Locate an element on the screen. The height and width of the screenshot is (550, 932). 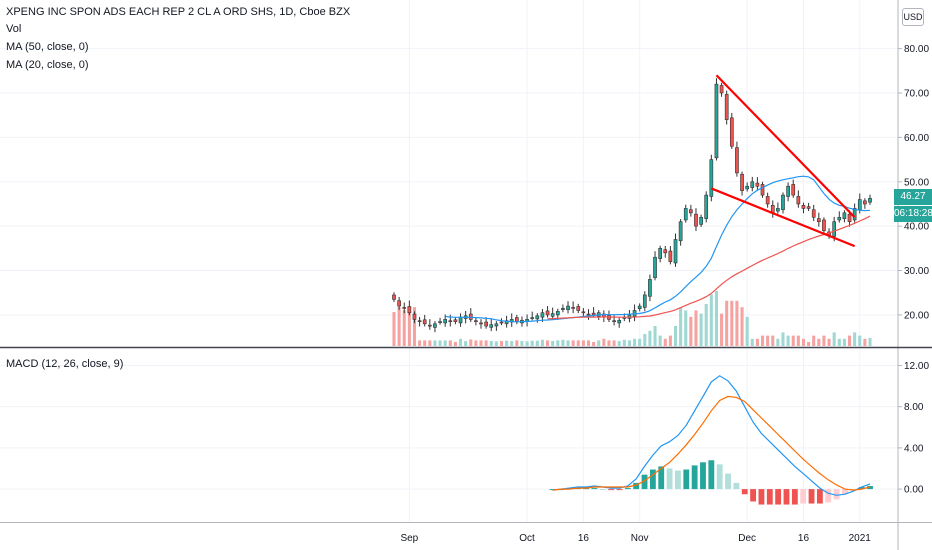
ma20-line is located at coordinates (658, 249).